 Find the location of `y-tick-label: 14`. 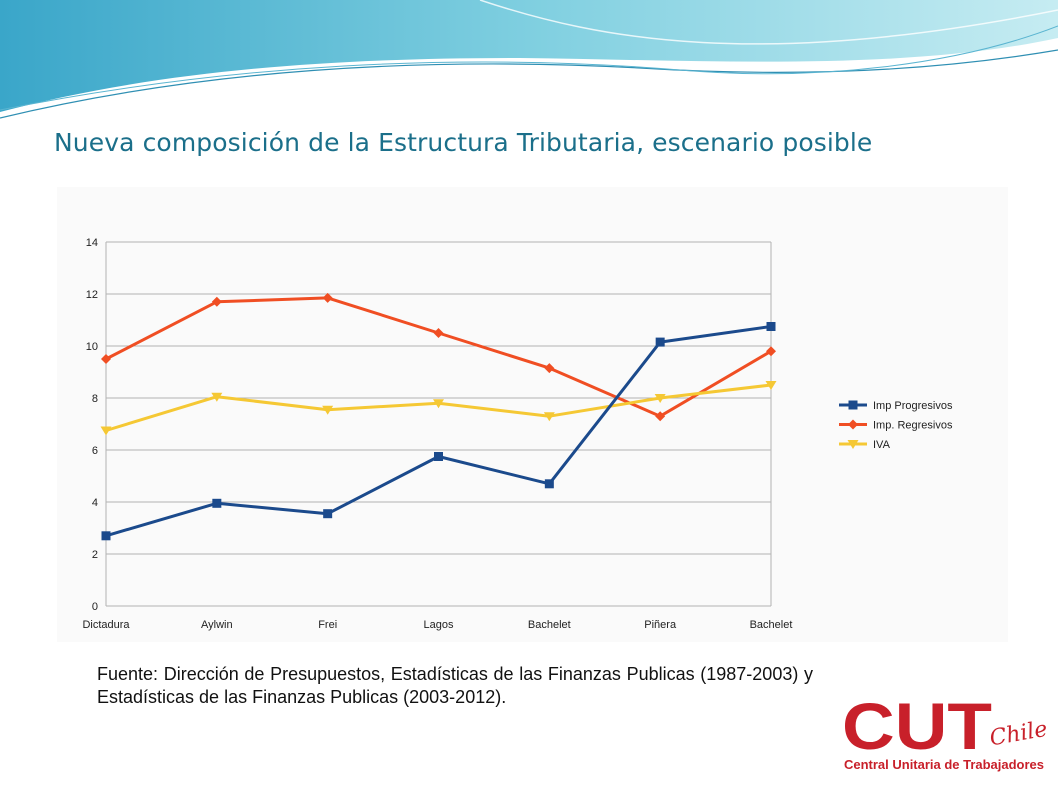

y-tick-label: 14 is located at coordinates (92, 243).